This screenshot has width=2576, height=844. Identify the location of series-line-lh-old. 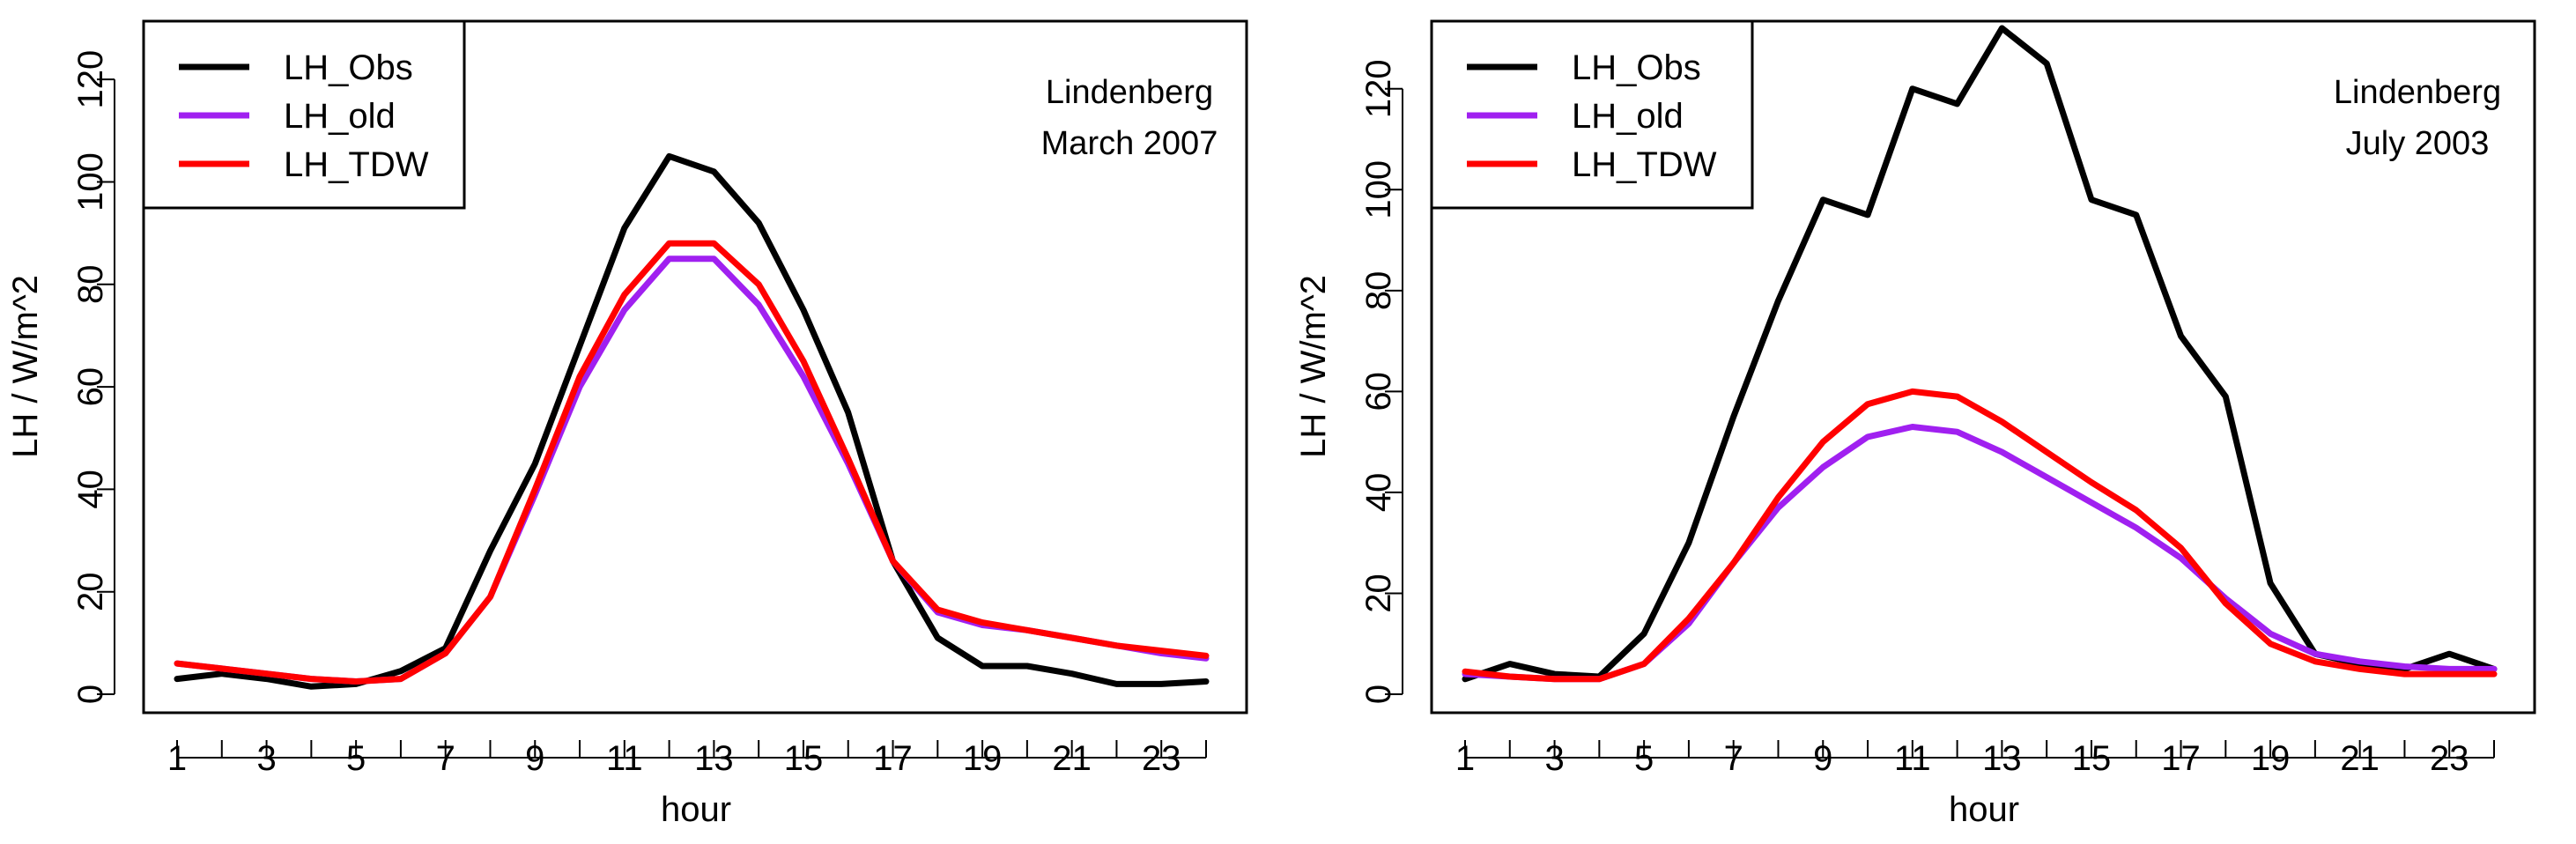
(1980, 553).